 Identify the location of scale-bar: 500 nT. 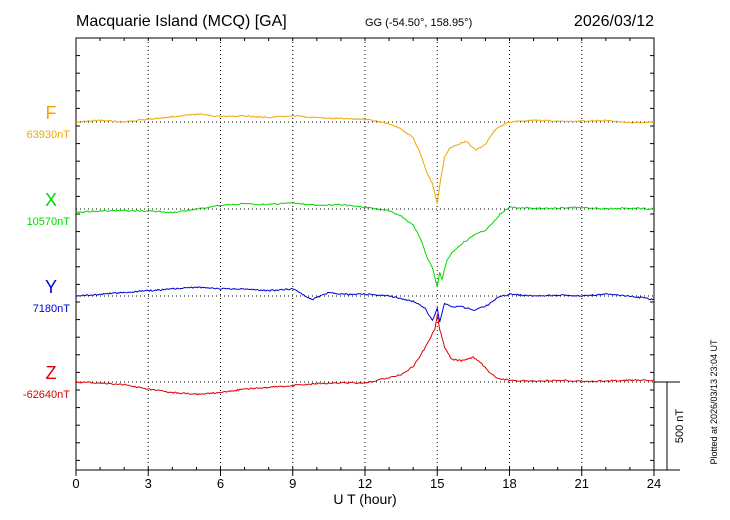
(670, 426).